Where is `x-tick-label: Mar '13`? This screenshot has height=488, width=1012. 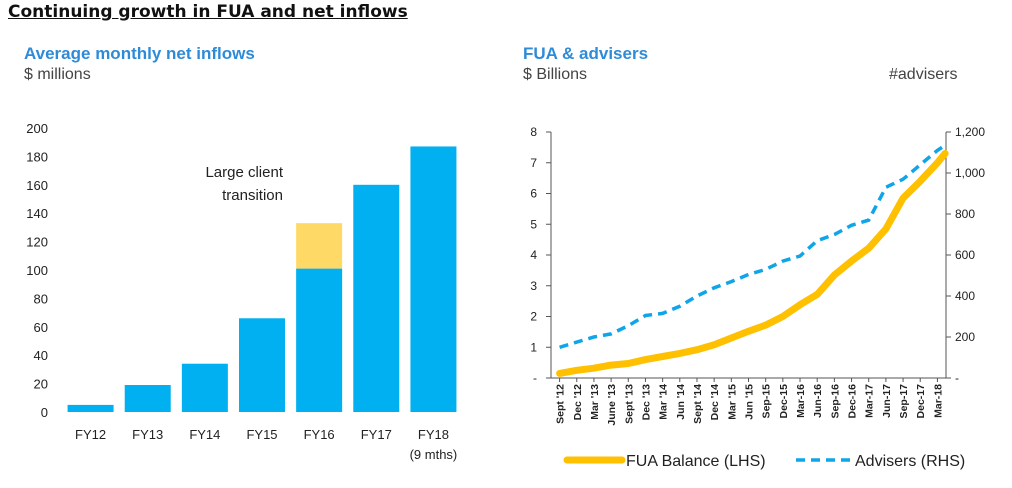
x-tick-label: Mar '13 is located at coordinates (595, 402).